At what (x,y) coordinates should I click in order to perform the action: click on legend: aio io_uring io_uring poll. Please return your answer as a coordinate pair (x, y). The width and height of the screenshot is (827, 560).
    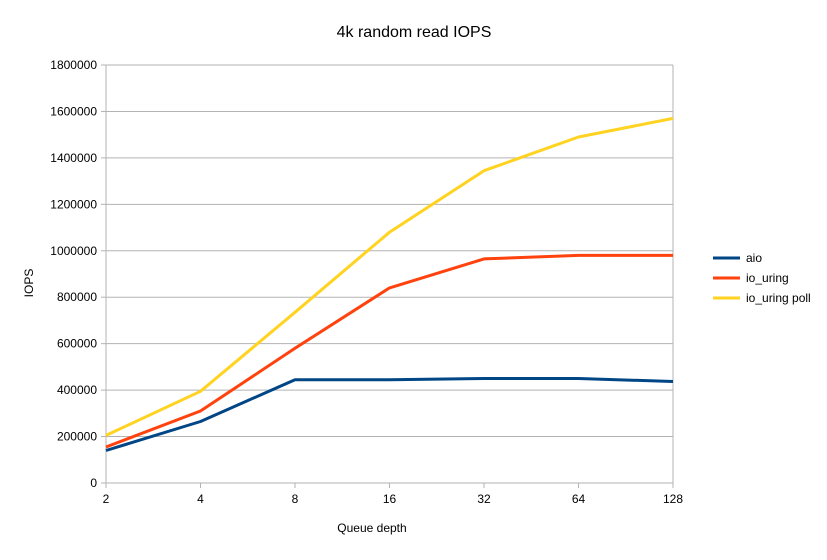
    Looking at the image, I should click on (762, 278).